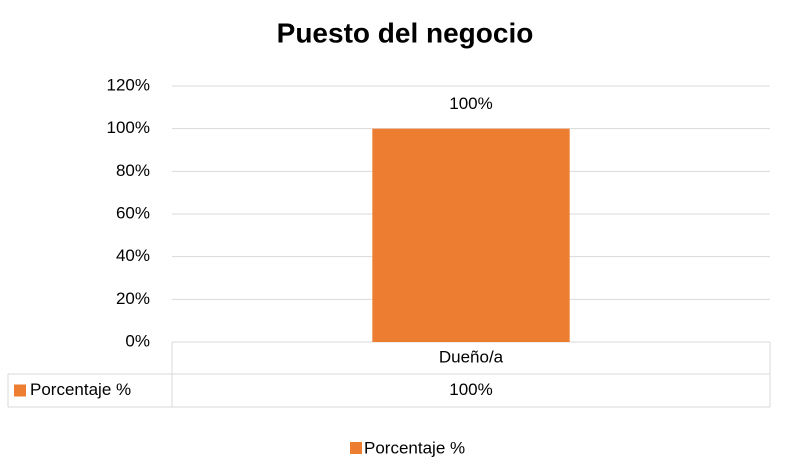  I want to click on table-legend-key, so click(20, 390).